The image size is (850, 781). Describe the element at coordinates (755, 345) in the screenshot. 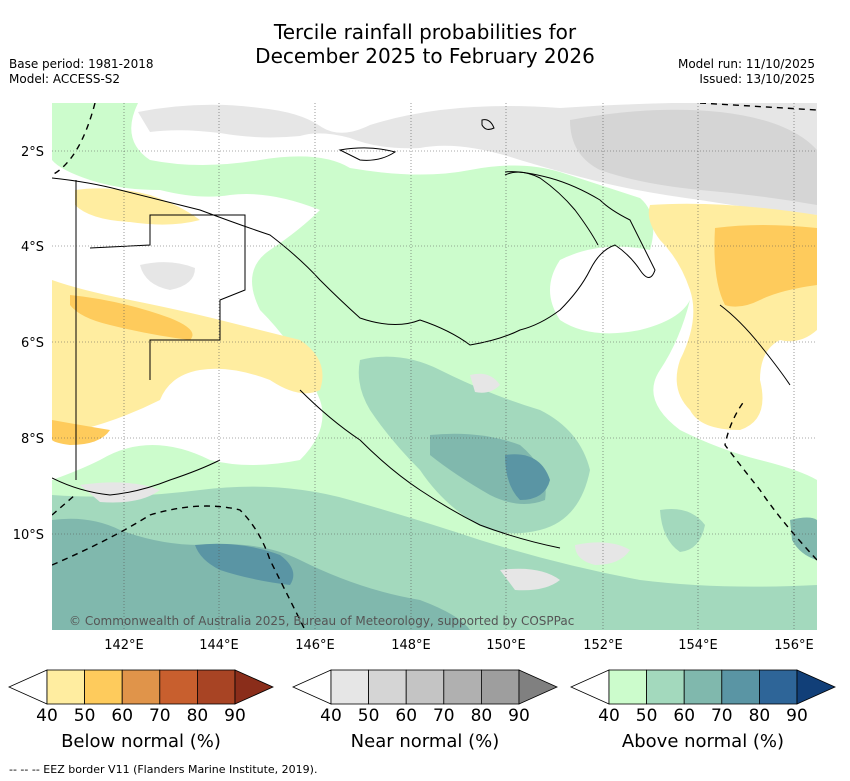

I see `coastline-bougainville` at that location.